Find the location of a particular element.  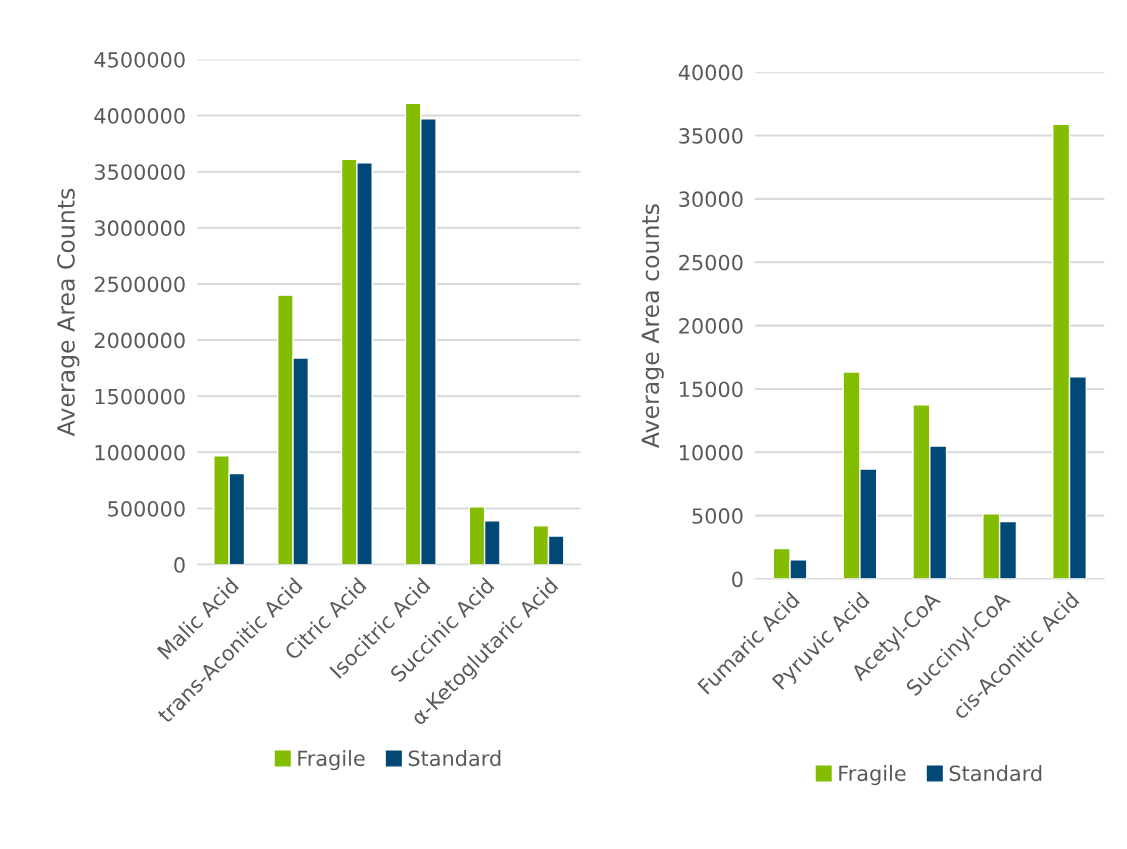

y-tick-label: 40000 is located at coordinates (710, 72).